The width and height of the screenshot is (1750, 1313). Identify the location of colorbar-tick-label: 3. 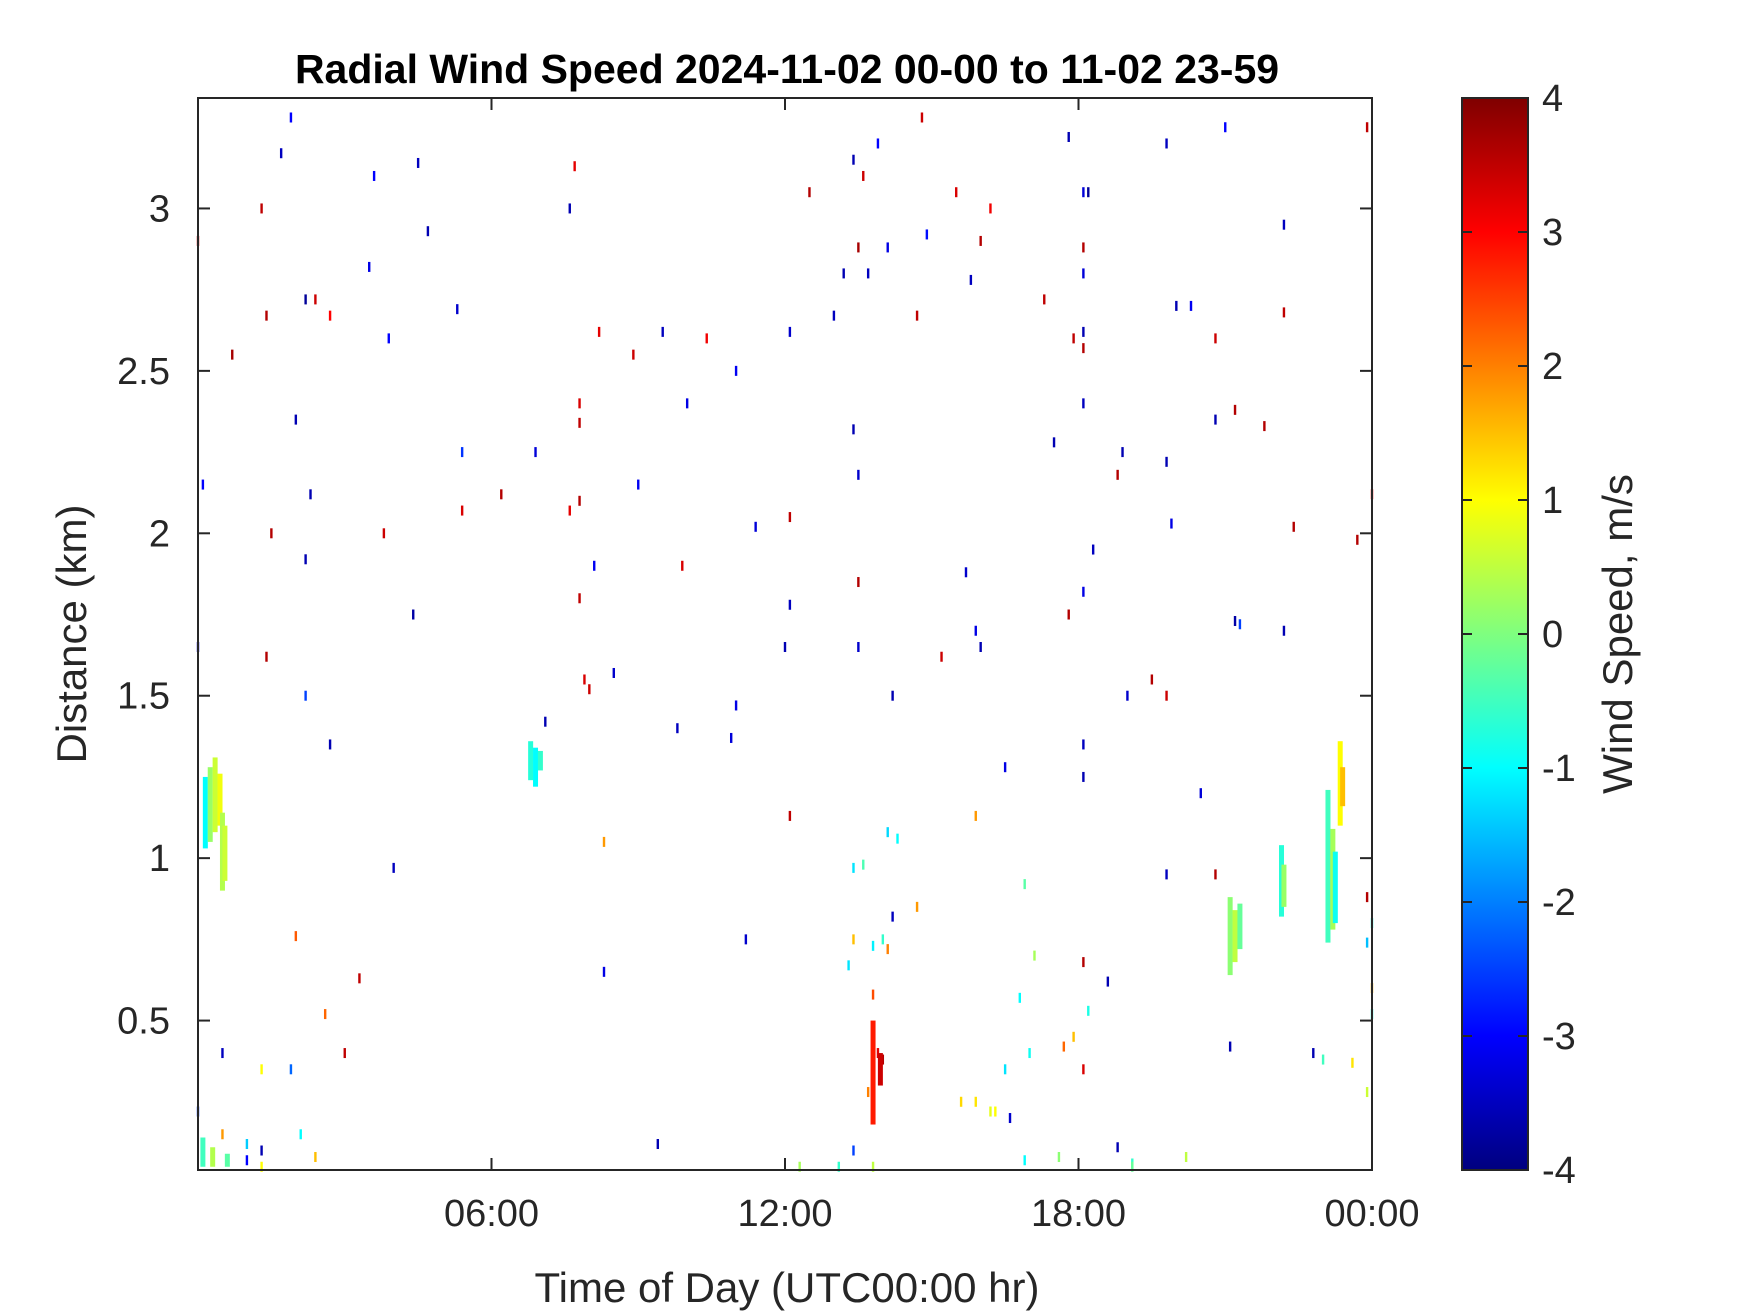
(1552, 233).